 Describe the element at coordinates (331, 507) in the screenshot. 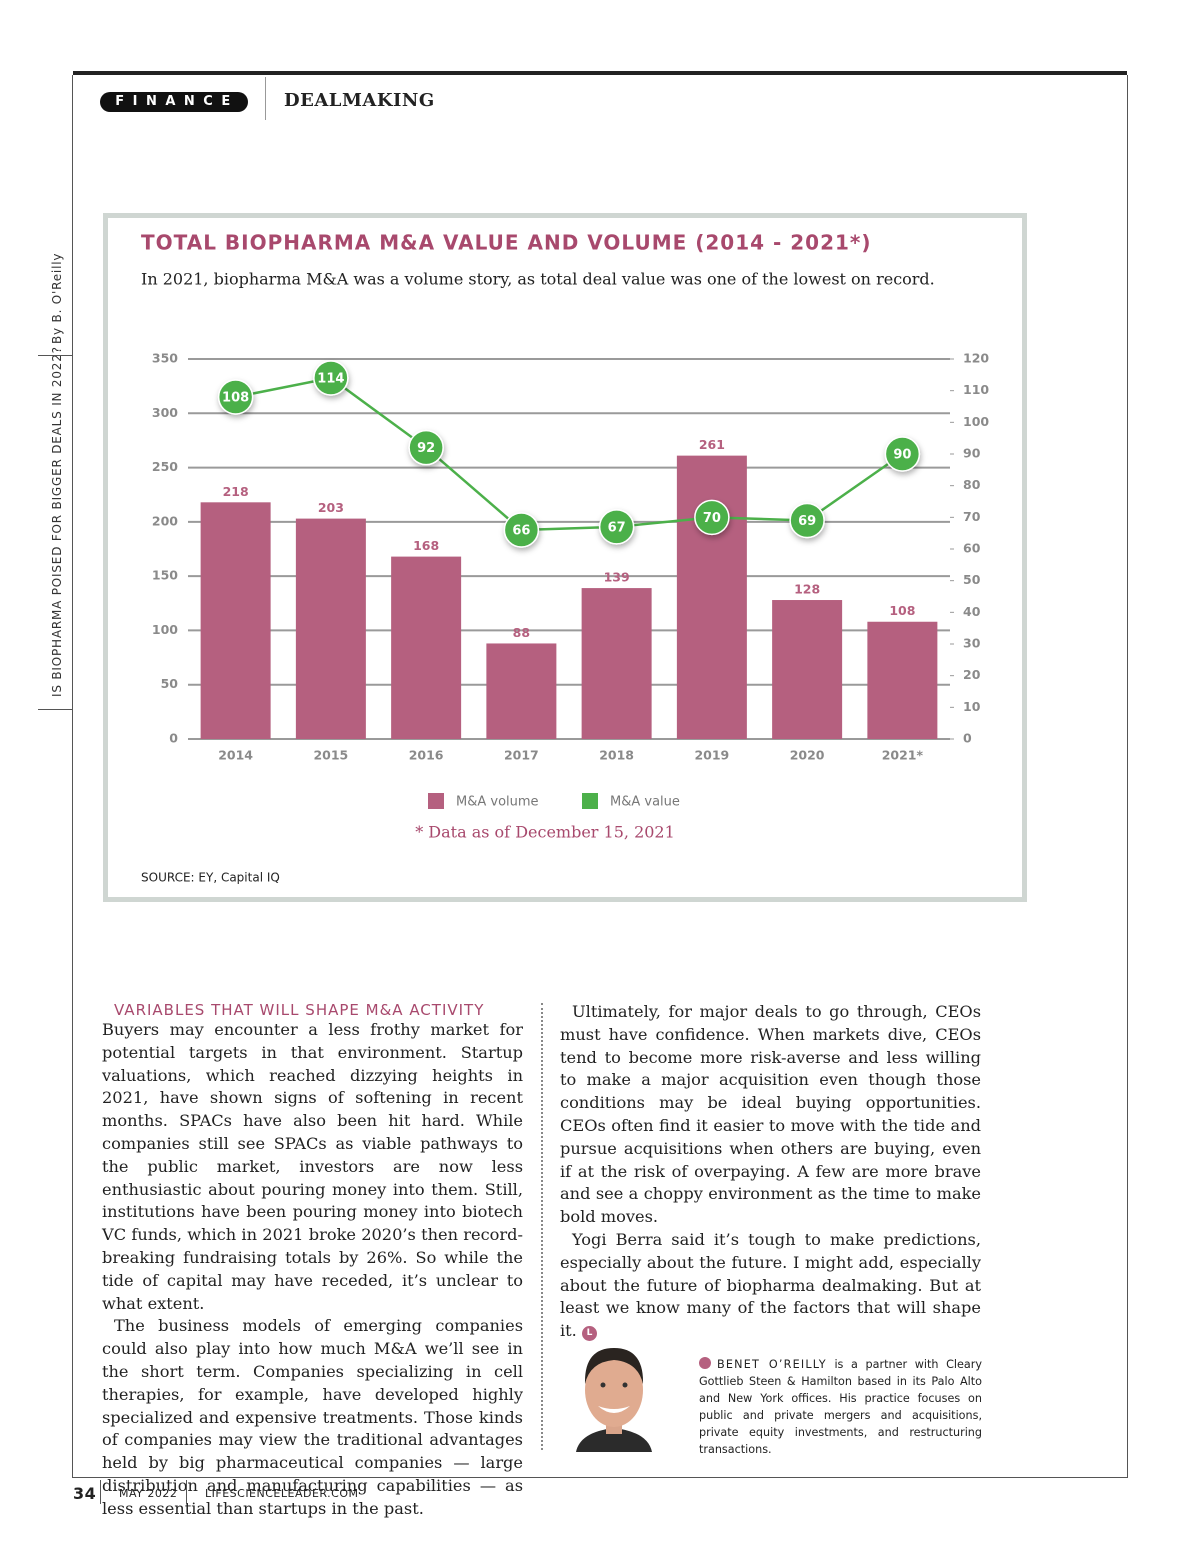

I see `data-label: 203` at that location.